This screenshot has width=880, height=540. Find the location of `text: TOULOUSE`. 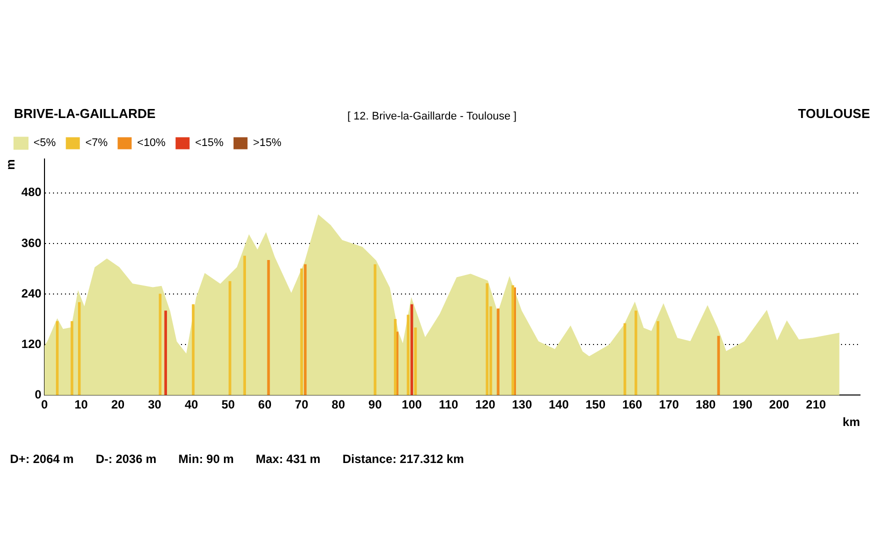

text: TOULOUSE is located at coordinates (834, 113).